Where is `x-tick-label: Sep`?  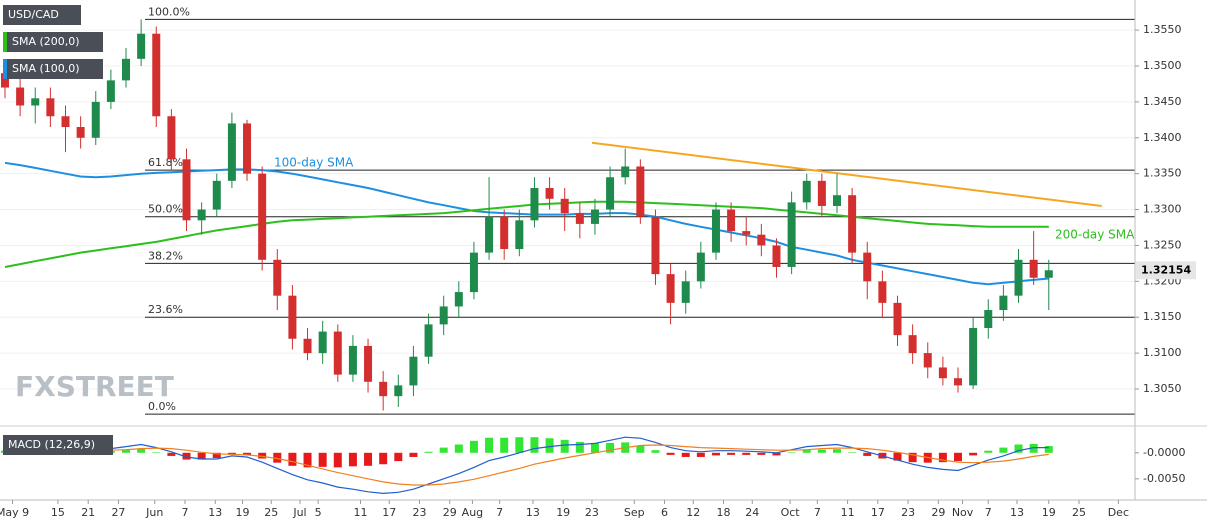
x-tick-label: Sep is located at coordinates (634, 512).